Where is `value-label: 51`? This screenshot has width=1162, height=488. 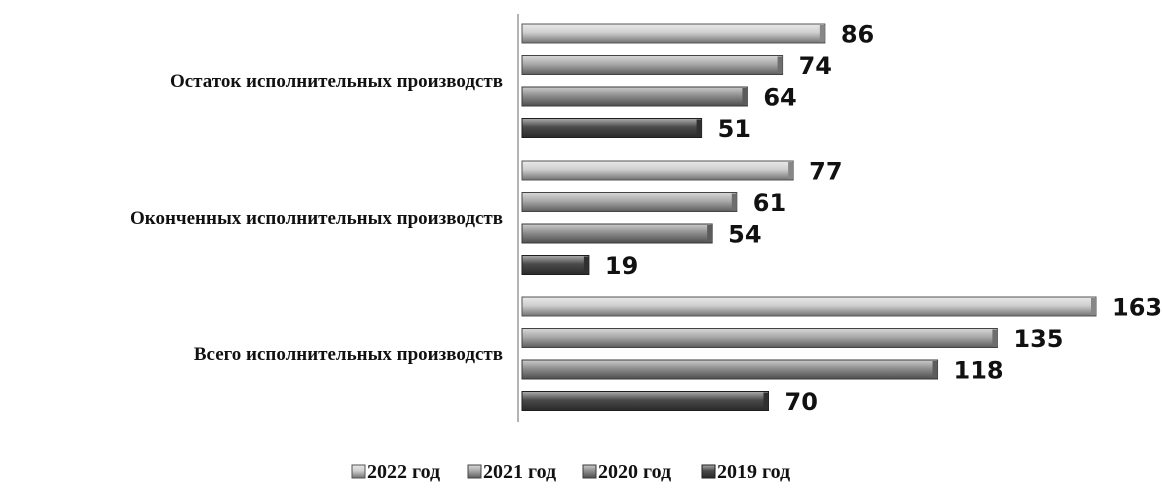
value-label: 51 is located at coordinates (734, 129).